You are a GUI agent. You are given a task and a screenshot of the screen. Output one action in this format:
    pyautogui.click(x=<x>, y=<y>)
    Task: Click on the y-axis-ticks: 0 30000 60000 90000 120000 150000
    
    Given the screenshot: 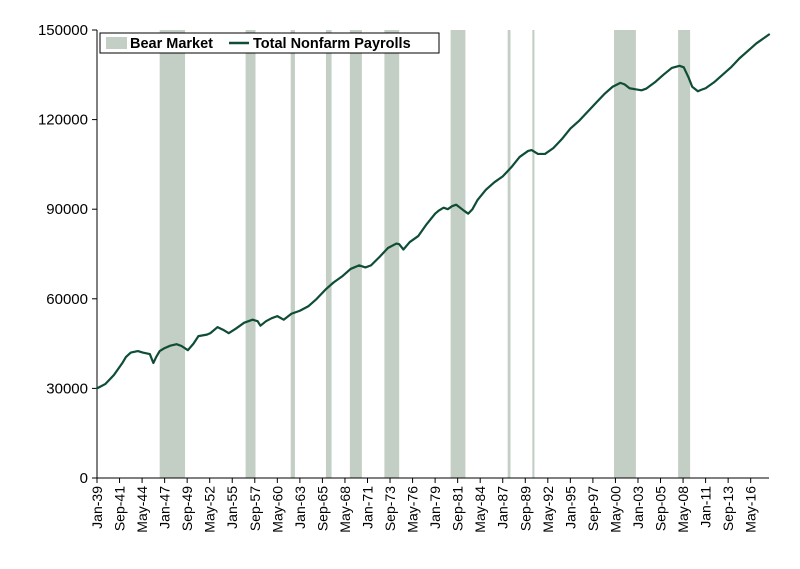 What is the action you would take?
    pyautogui.click(x=67, y=254)
    